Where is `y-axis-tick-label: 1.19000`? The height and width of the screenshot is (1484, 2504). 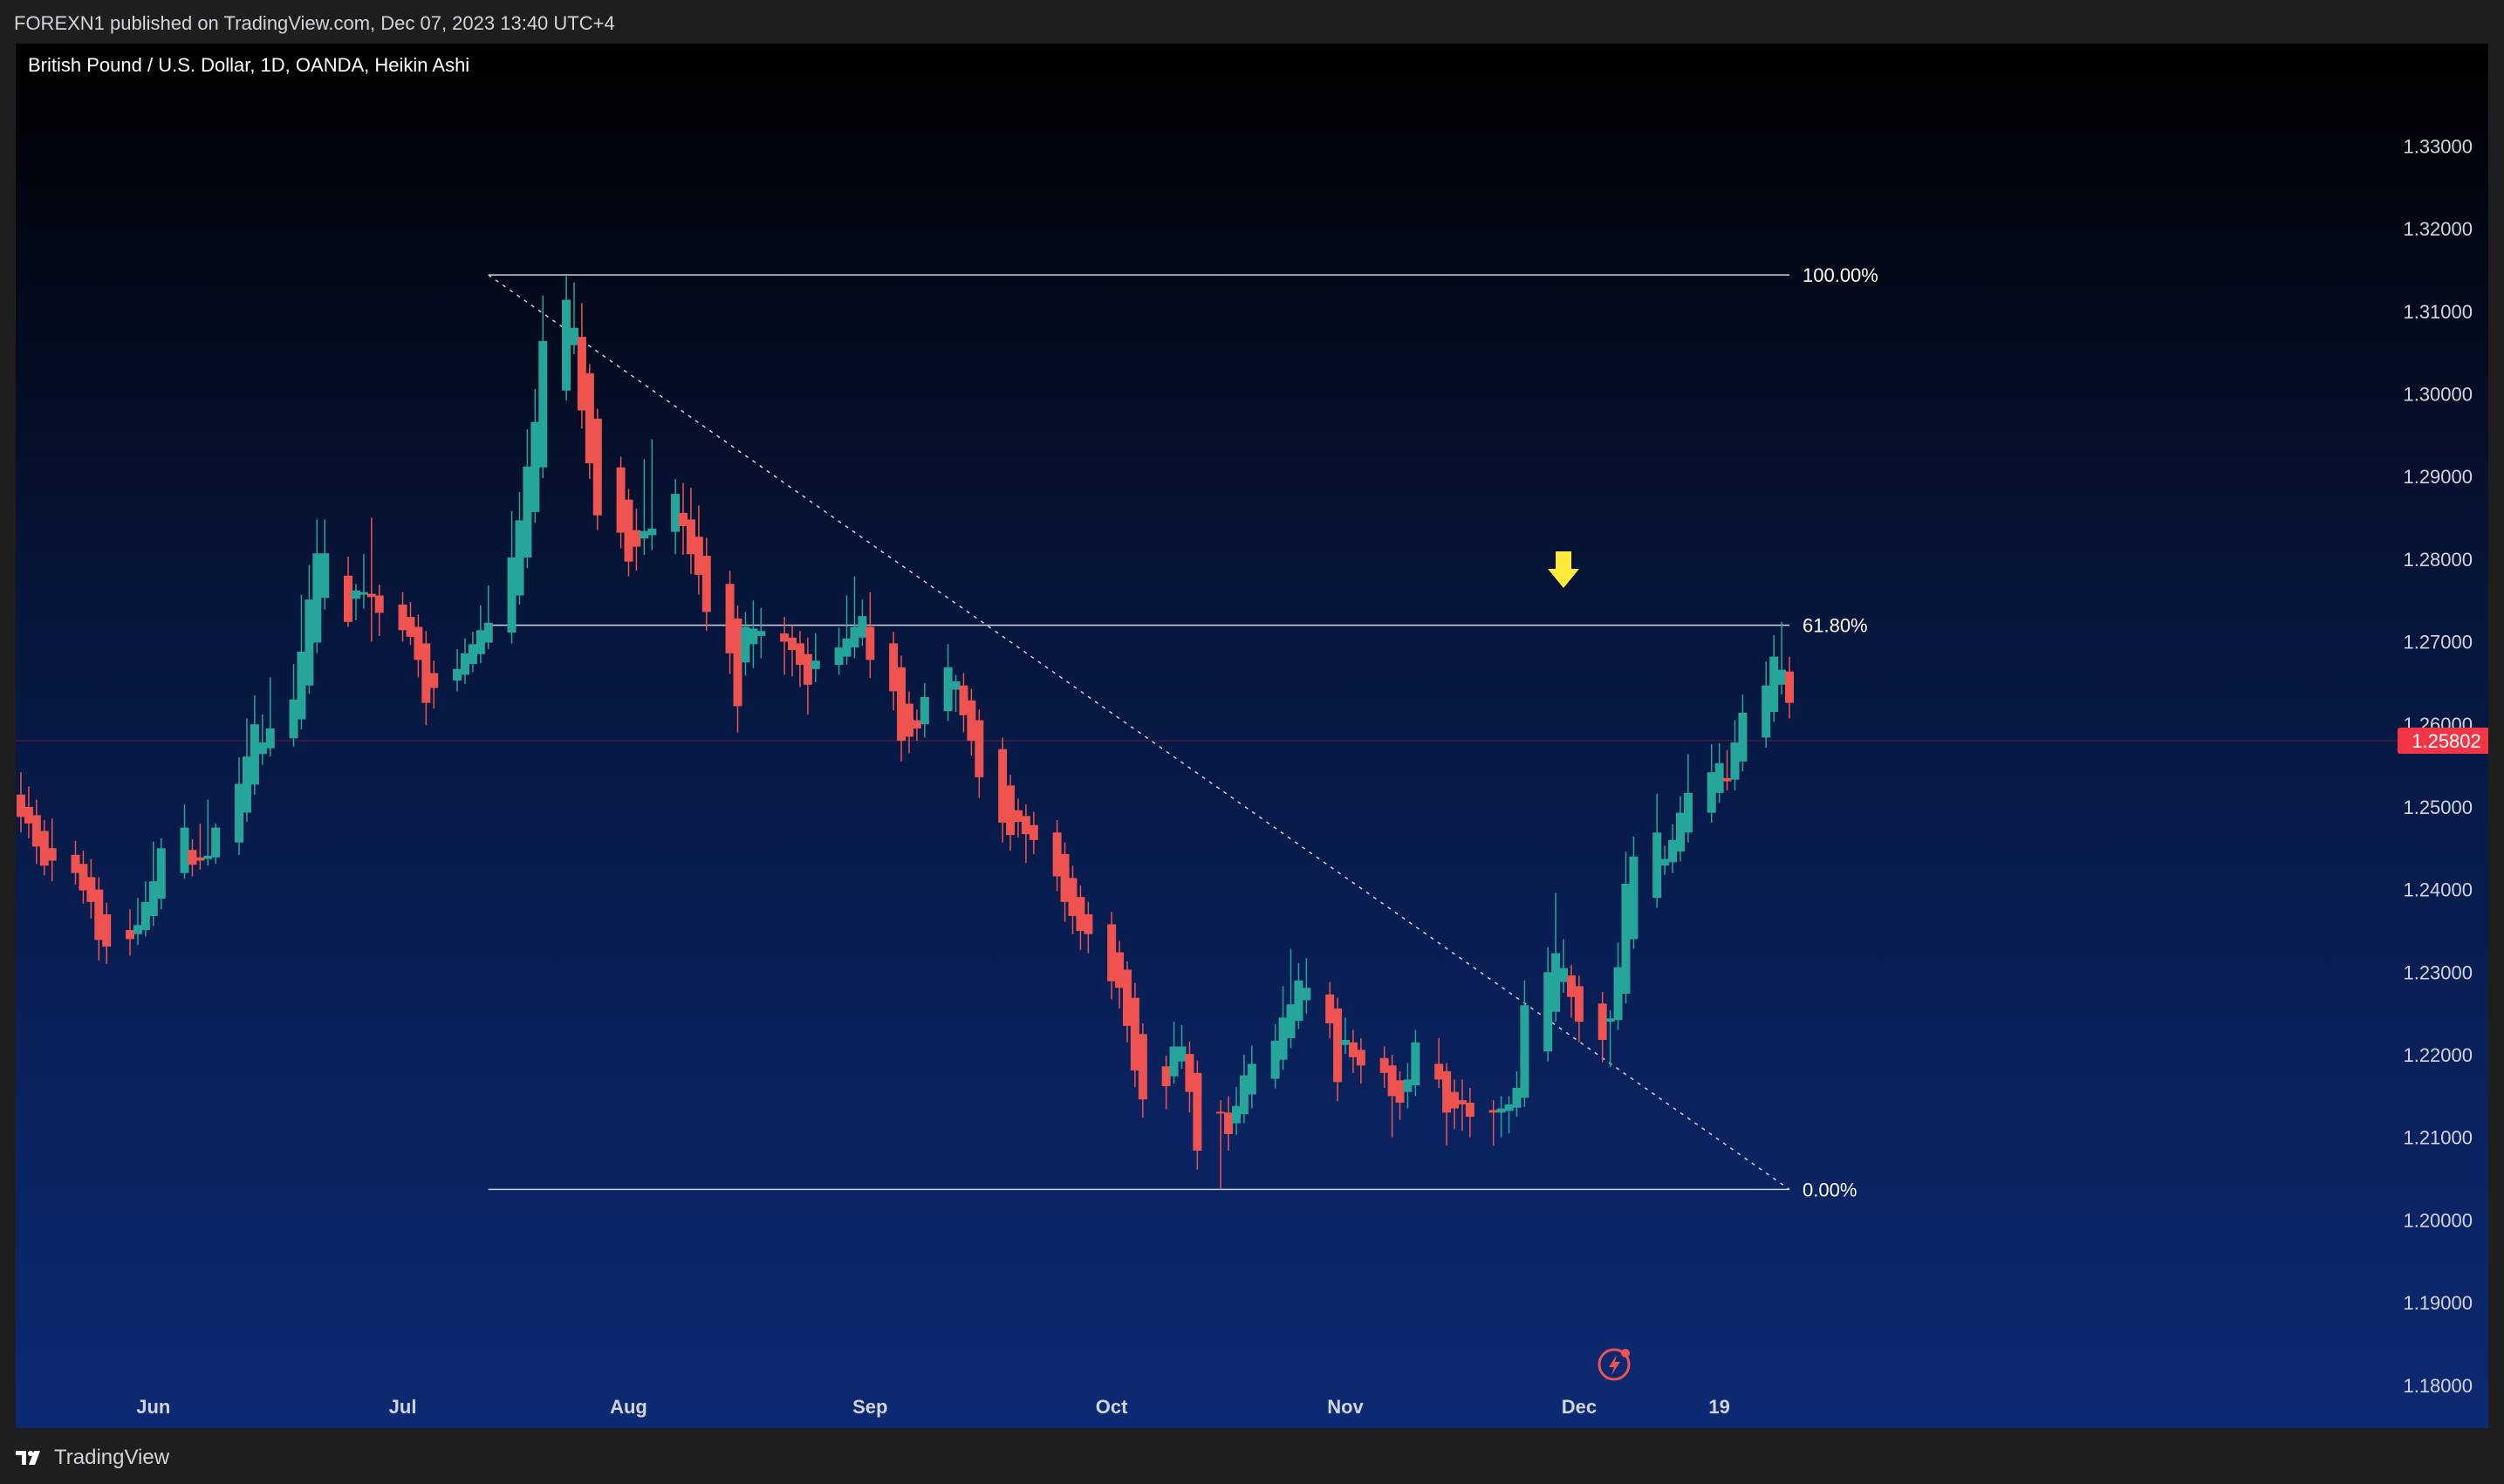
y-axis-tick-label: 1.19000 is located at coordinates (2438, 1303).